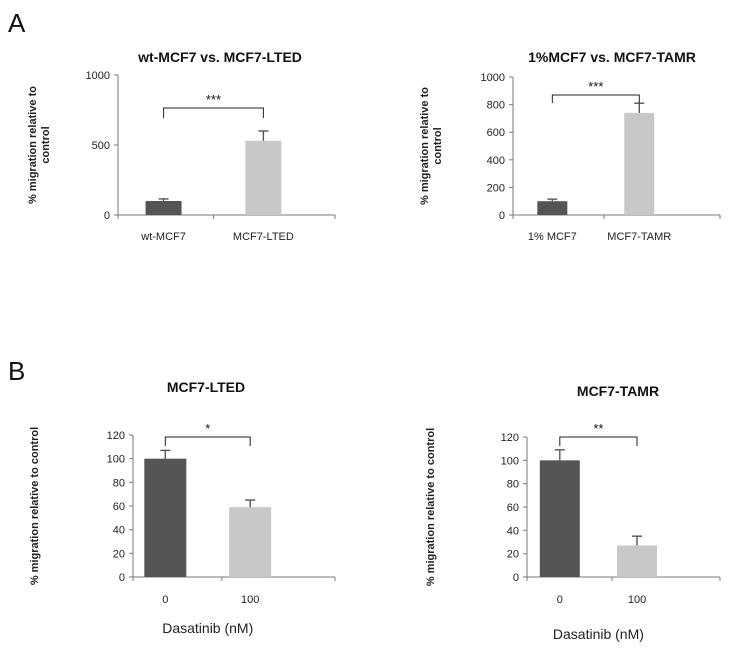  What do you see at coordinates (496, 161) in the screenshot?
I see `y-tick-label: 400` at bounding box center [496, 161].